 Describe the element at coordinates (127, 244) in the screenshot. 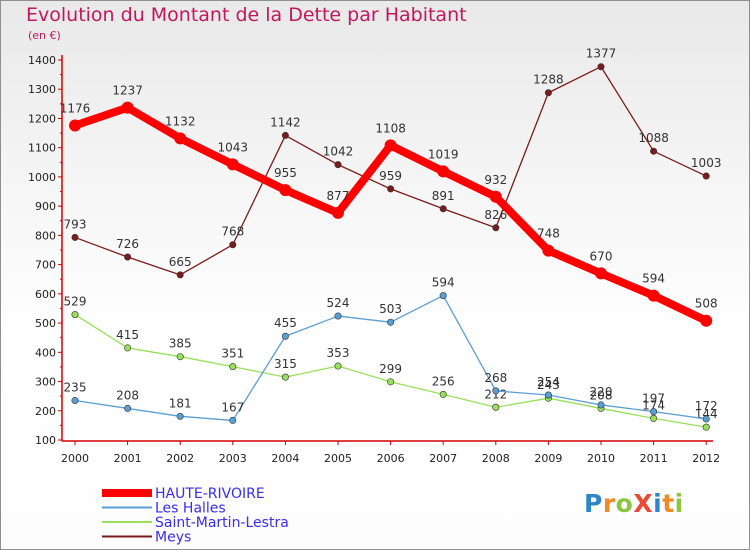

I see `data-label-meys: 726` at that location.